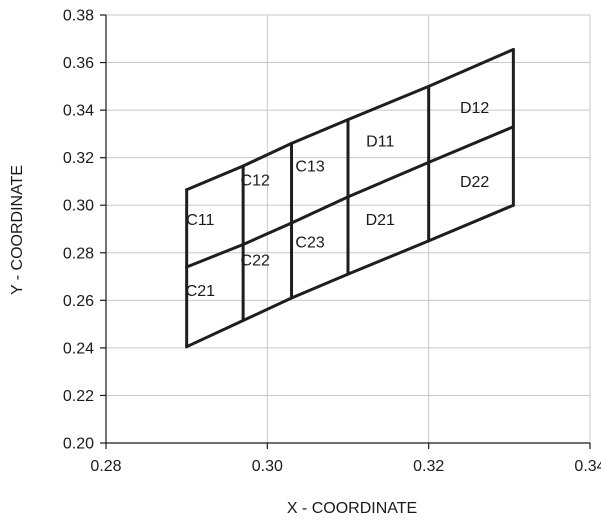 The image size is (601, 520). I want to click on cell-label-d12: D12, so click(474, 108).